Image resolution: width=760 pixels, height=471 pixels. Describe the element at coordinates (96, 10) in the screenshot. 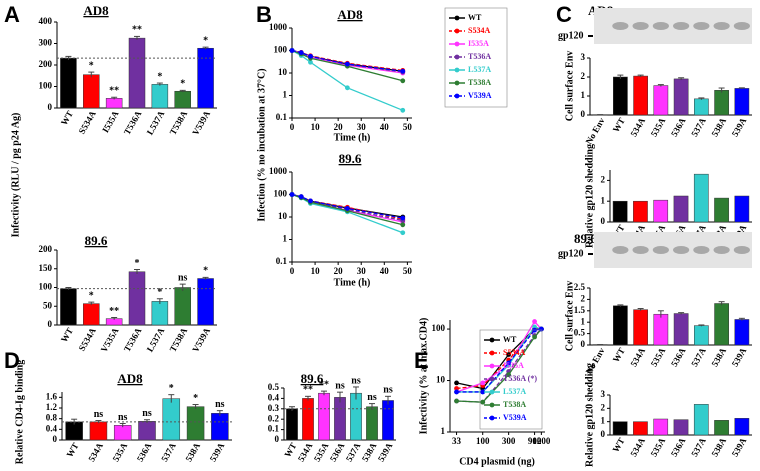

I see `chart-title: AD8` at that location.